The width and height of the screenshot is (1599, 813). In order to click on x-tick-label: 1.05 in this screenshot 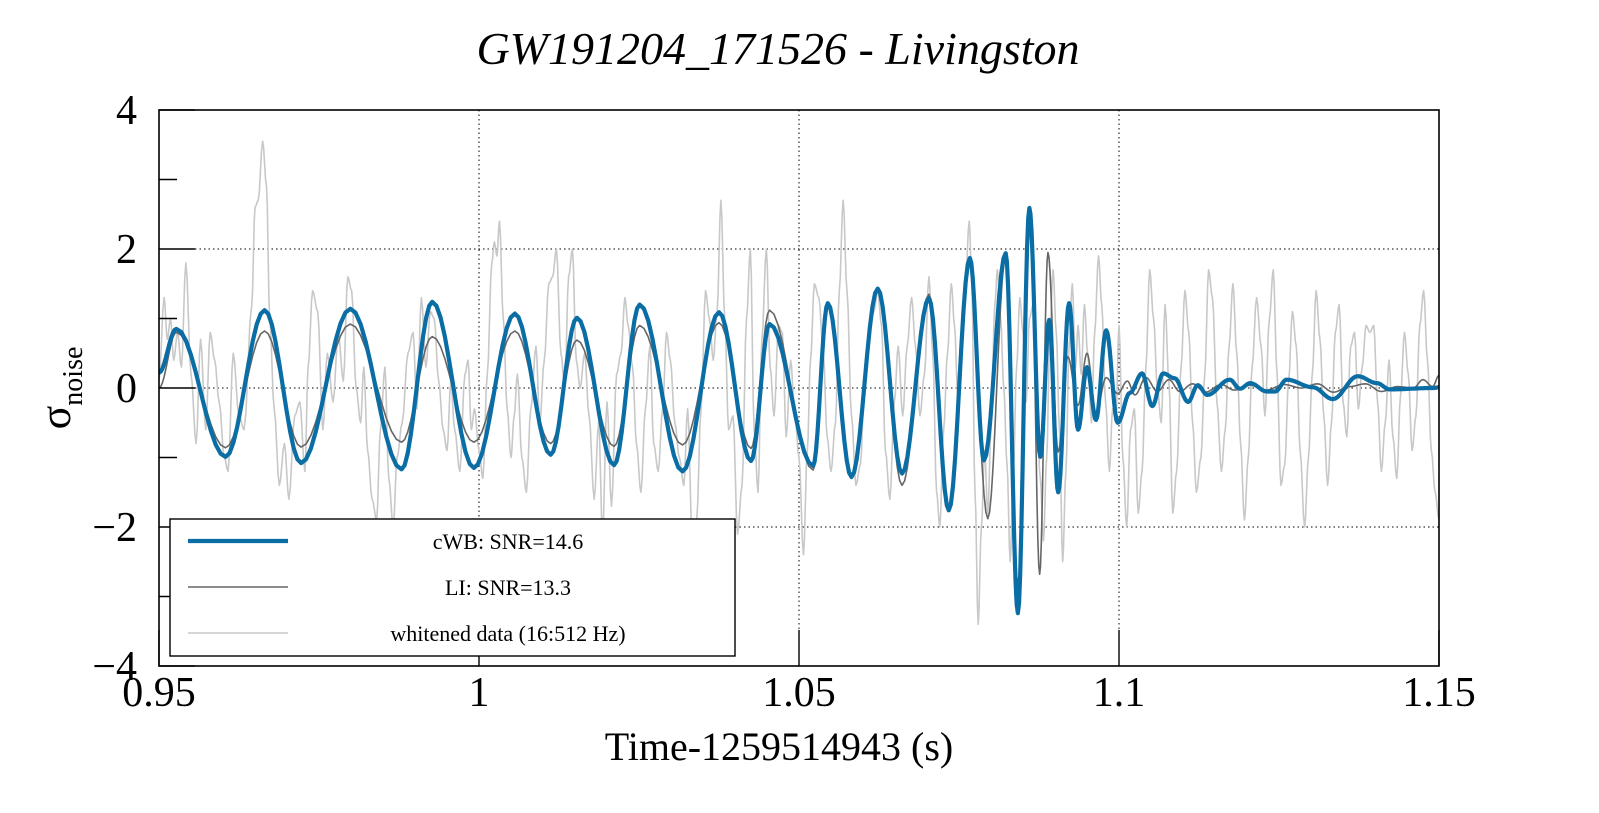, I will do `click(799, 693)`.